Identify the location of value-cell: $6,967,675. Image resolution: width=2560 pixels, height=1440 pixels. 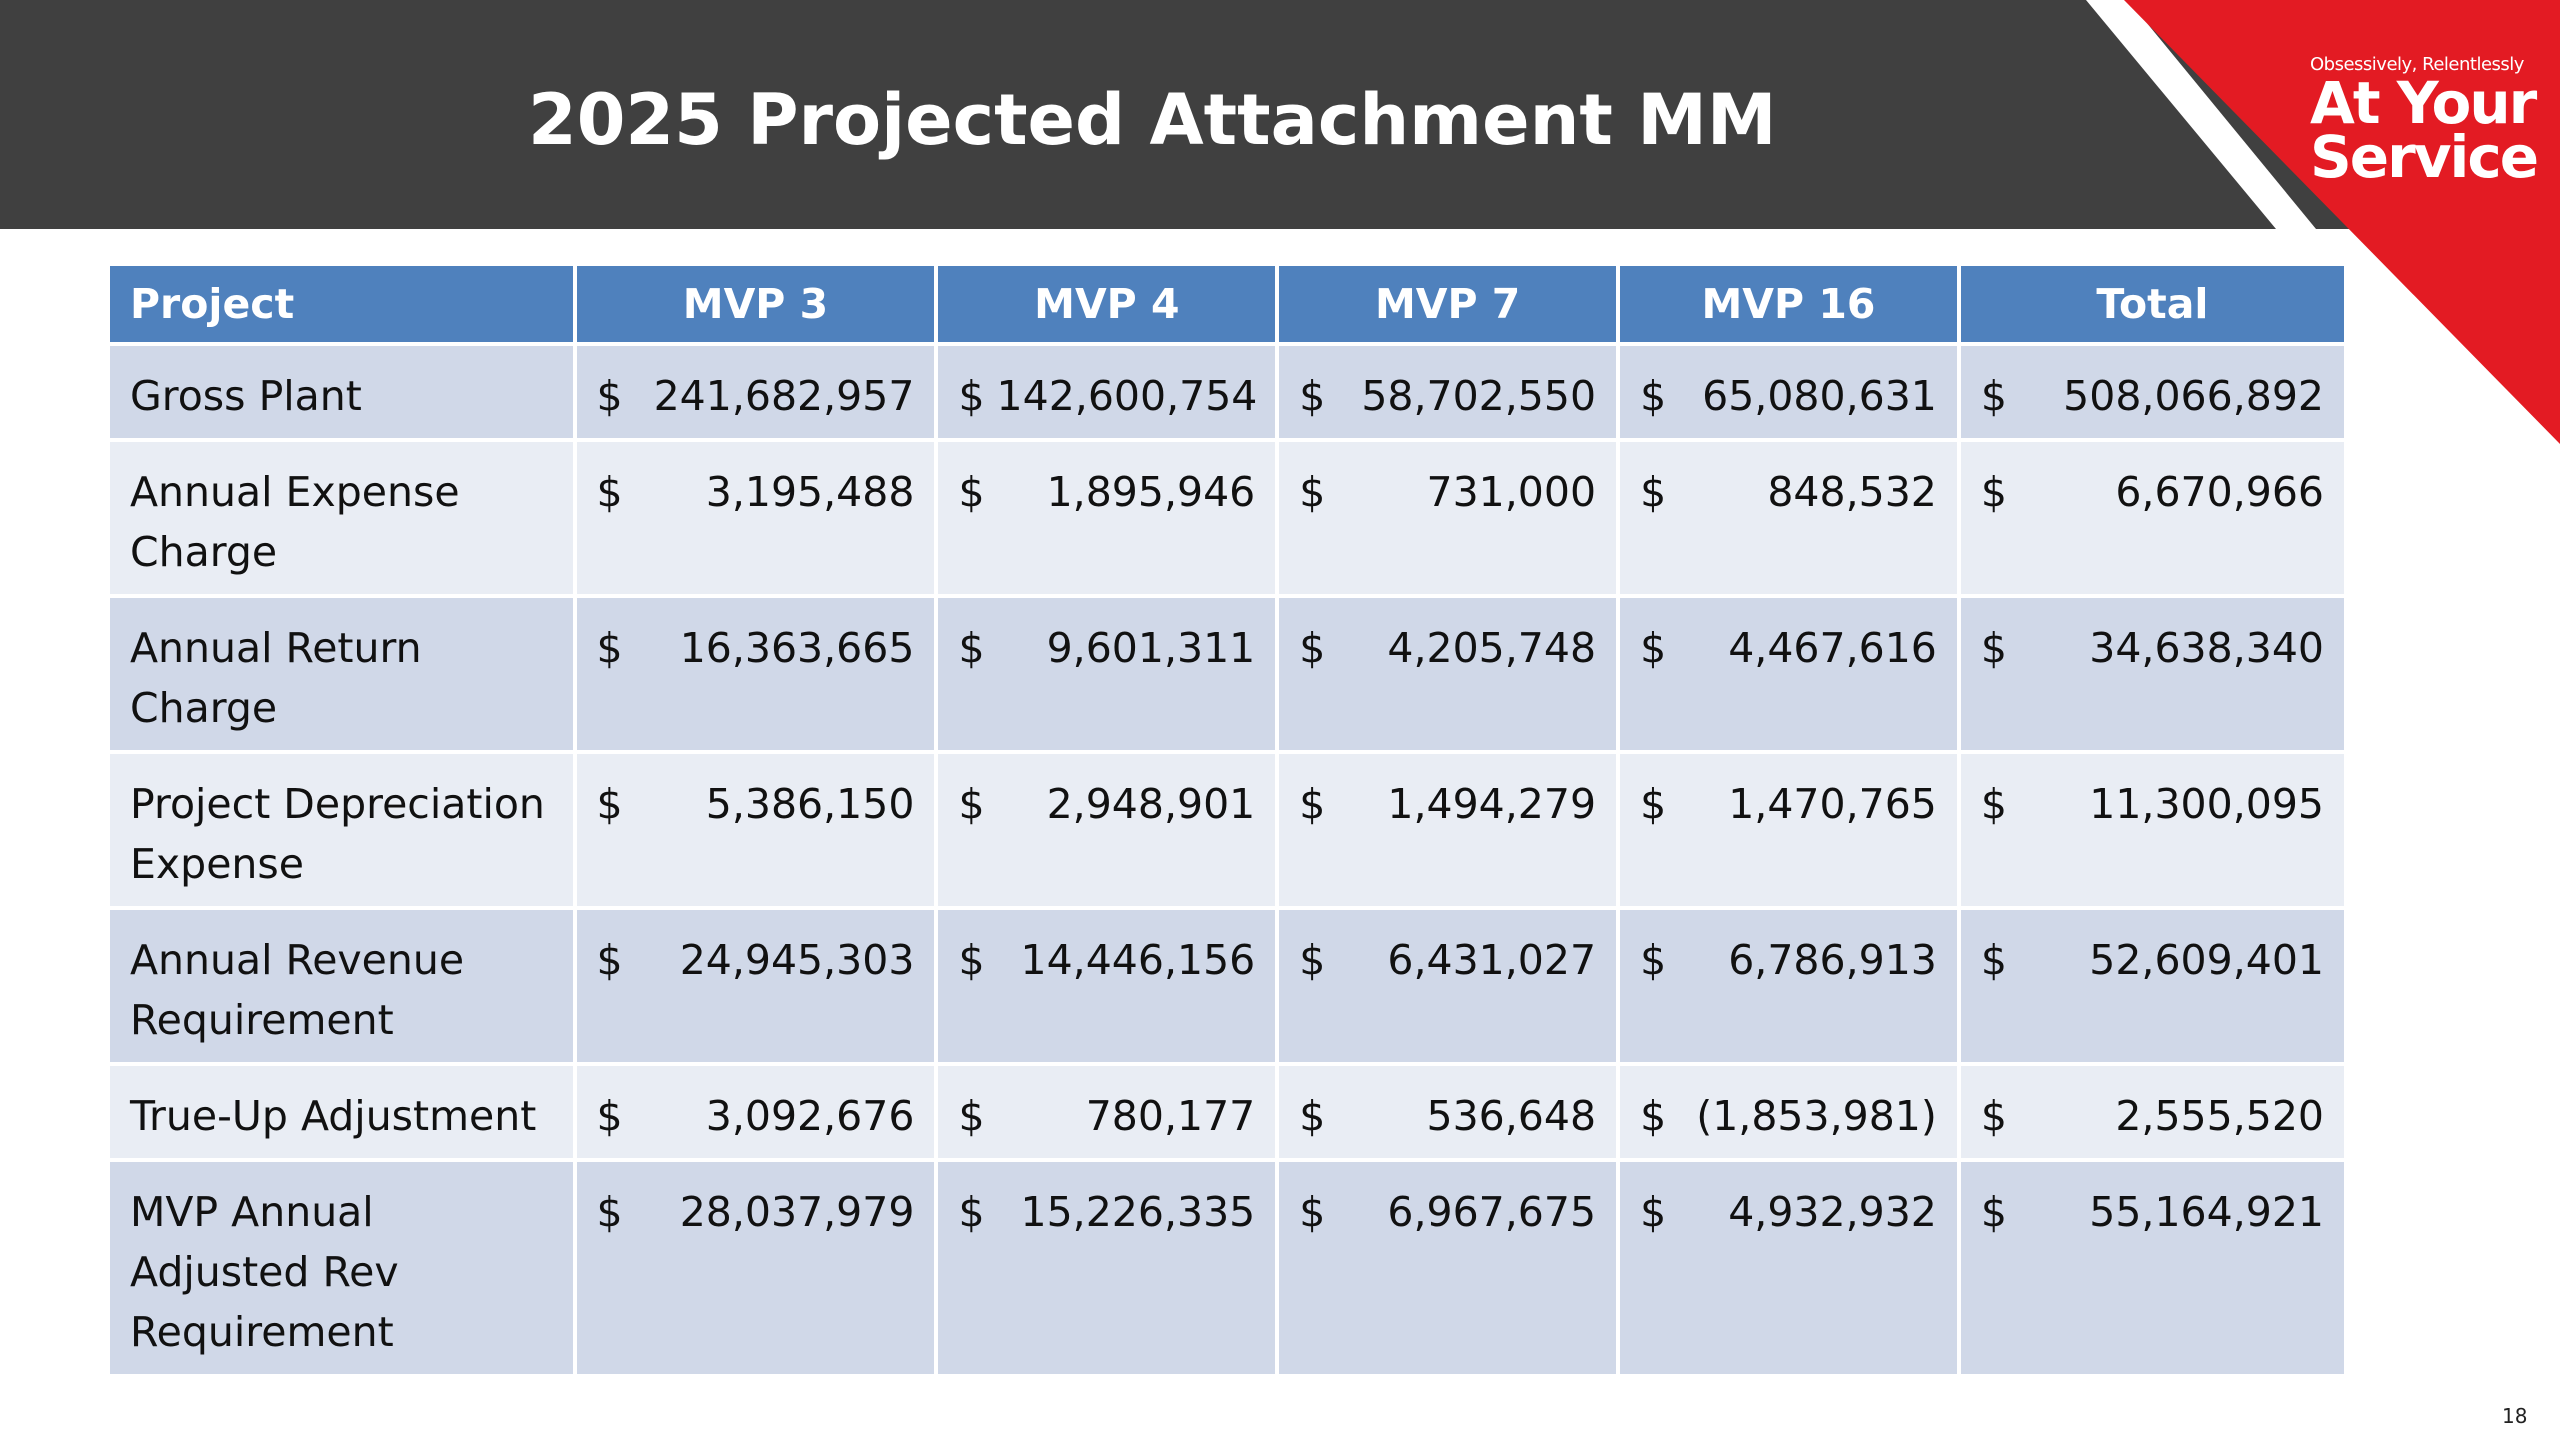
(1448, 1268).